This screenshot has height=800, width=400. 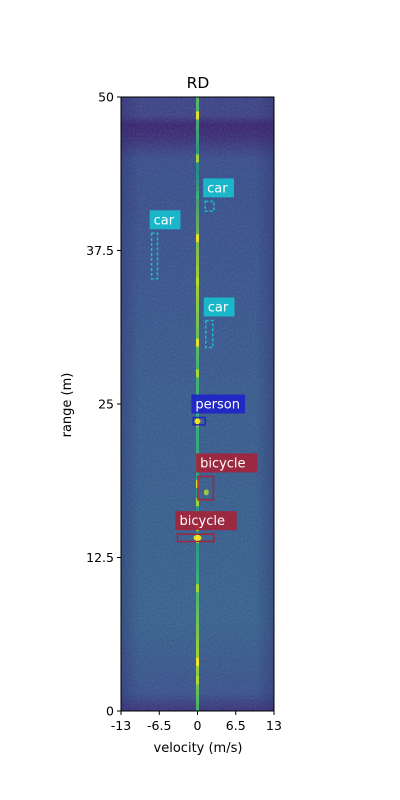 I want to click on person-detection-box, so click(x=199, y=421).